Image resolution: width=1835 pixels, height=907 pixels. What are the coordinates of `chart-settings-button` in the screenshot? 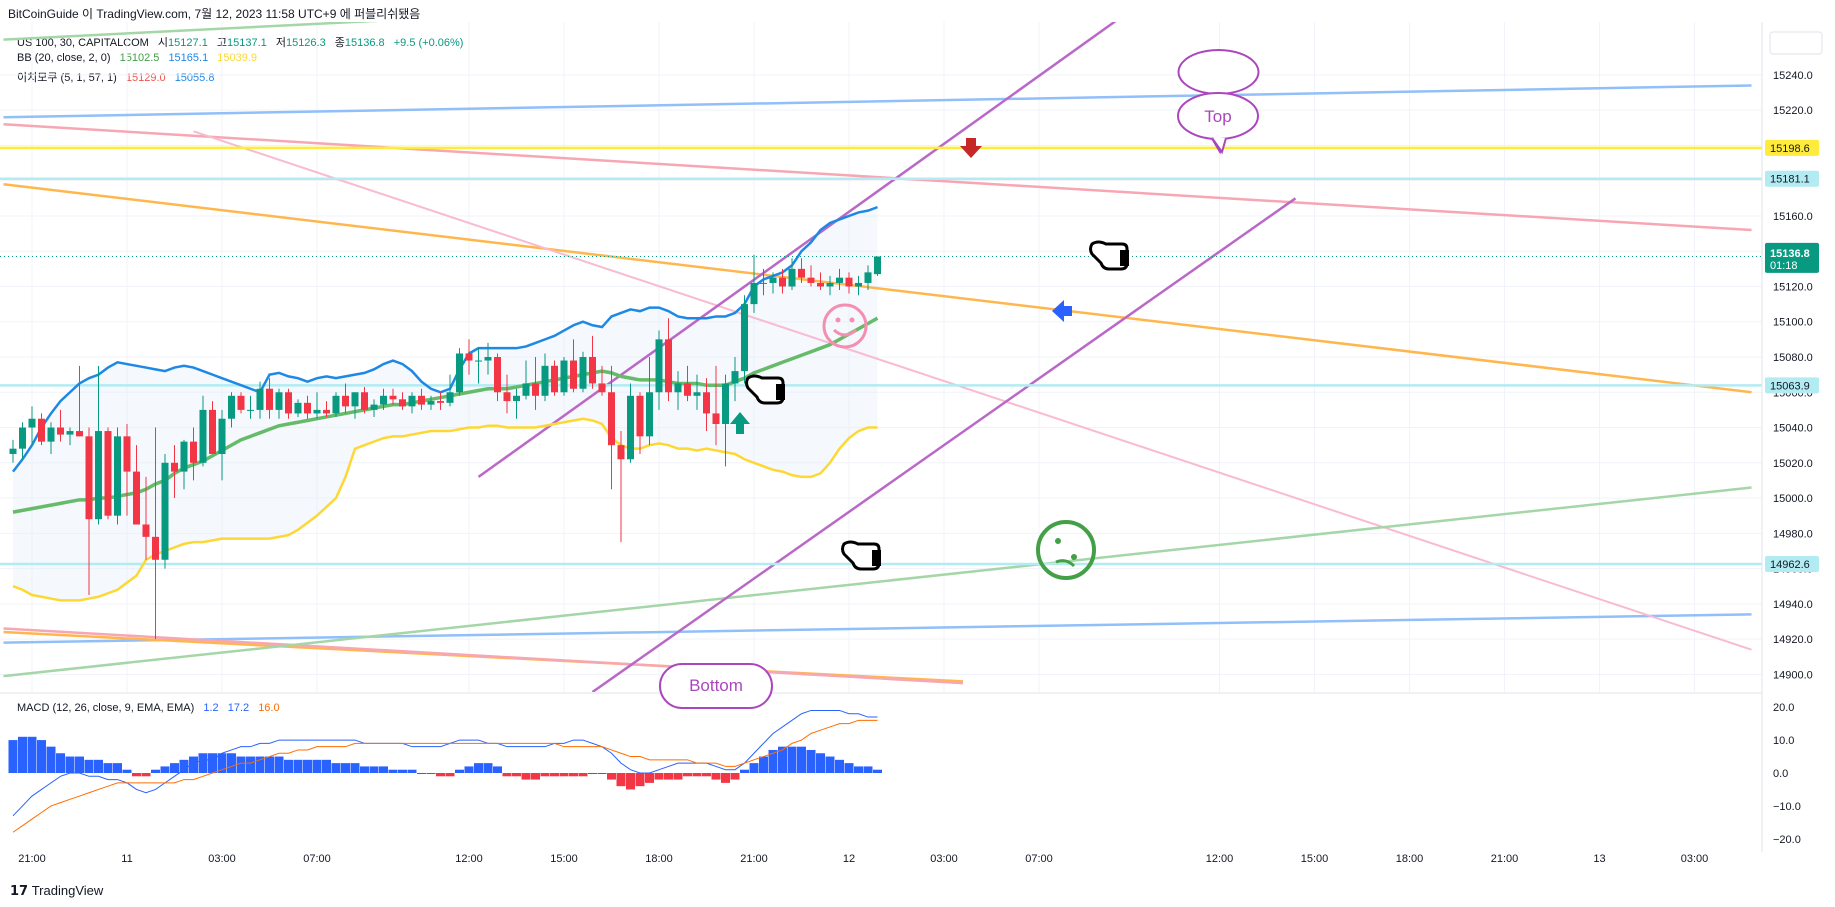 It's located at (1796, 43).